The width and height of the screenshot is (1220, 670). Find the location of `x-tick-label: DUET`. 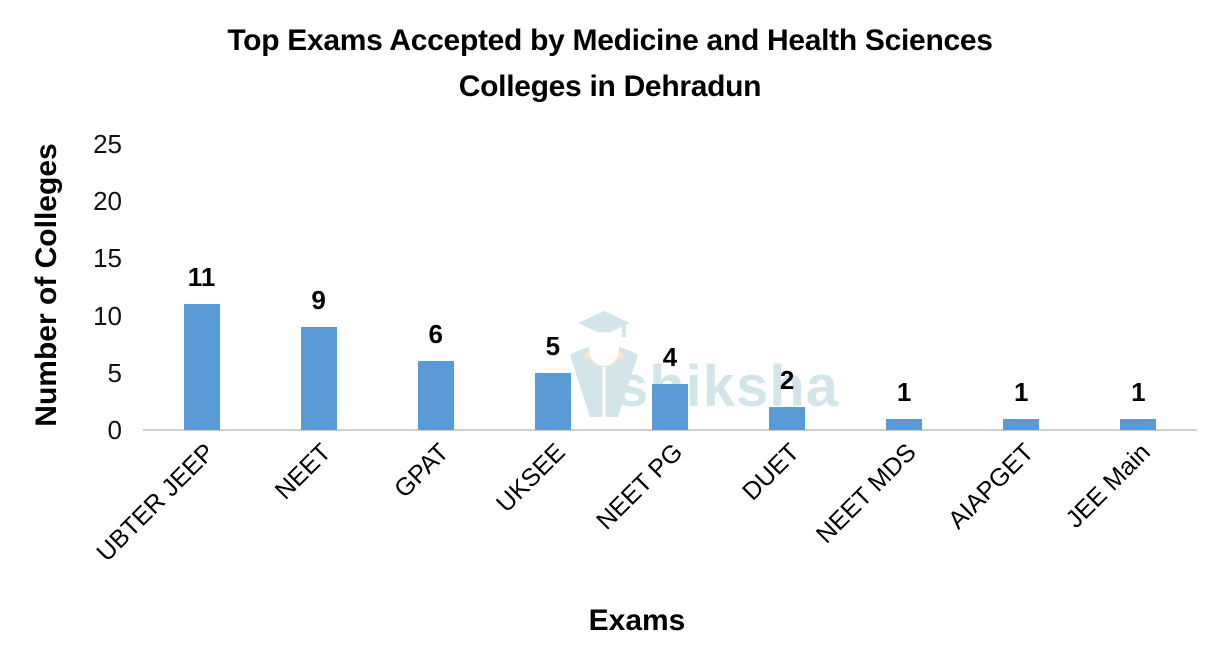

x-tick-label: DUET is located at coordinates (771, 472).